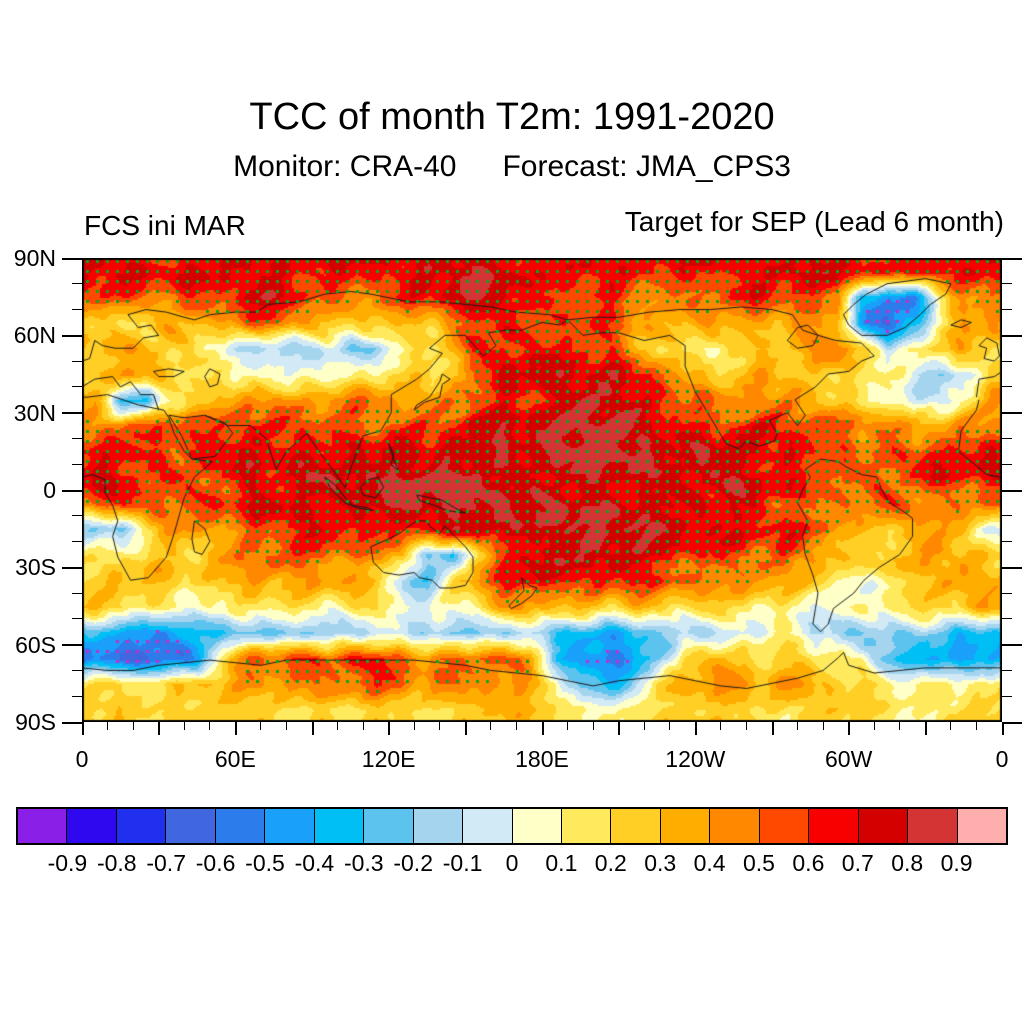  What do you see at coordinates (660, 863) in the screenshot?
I see `colorbar-tick-label: 0.3` at bounding box center [660, 863].